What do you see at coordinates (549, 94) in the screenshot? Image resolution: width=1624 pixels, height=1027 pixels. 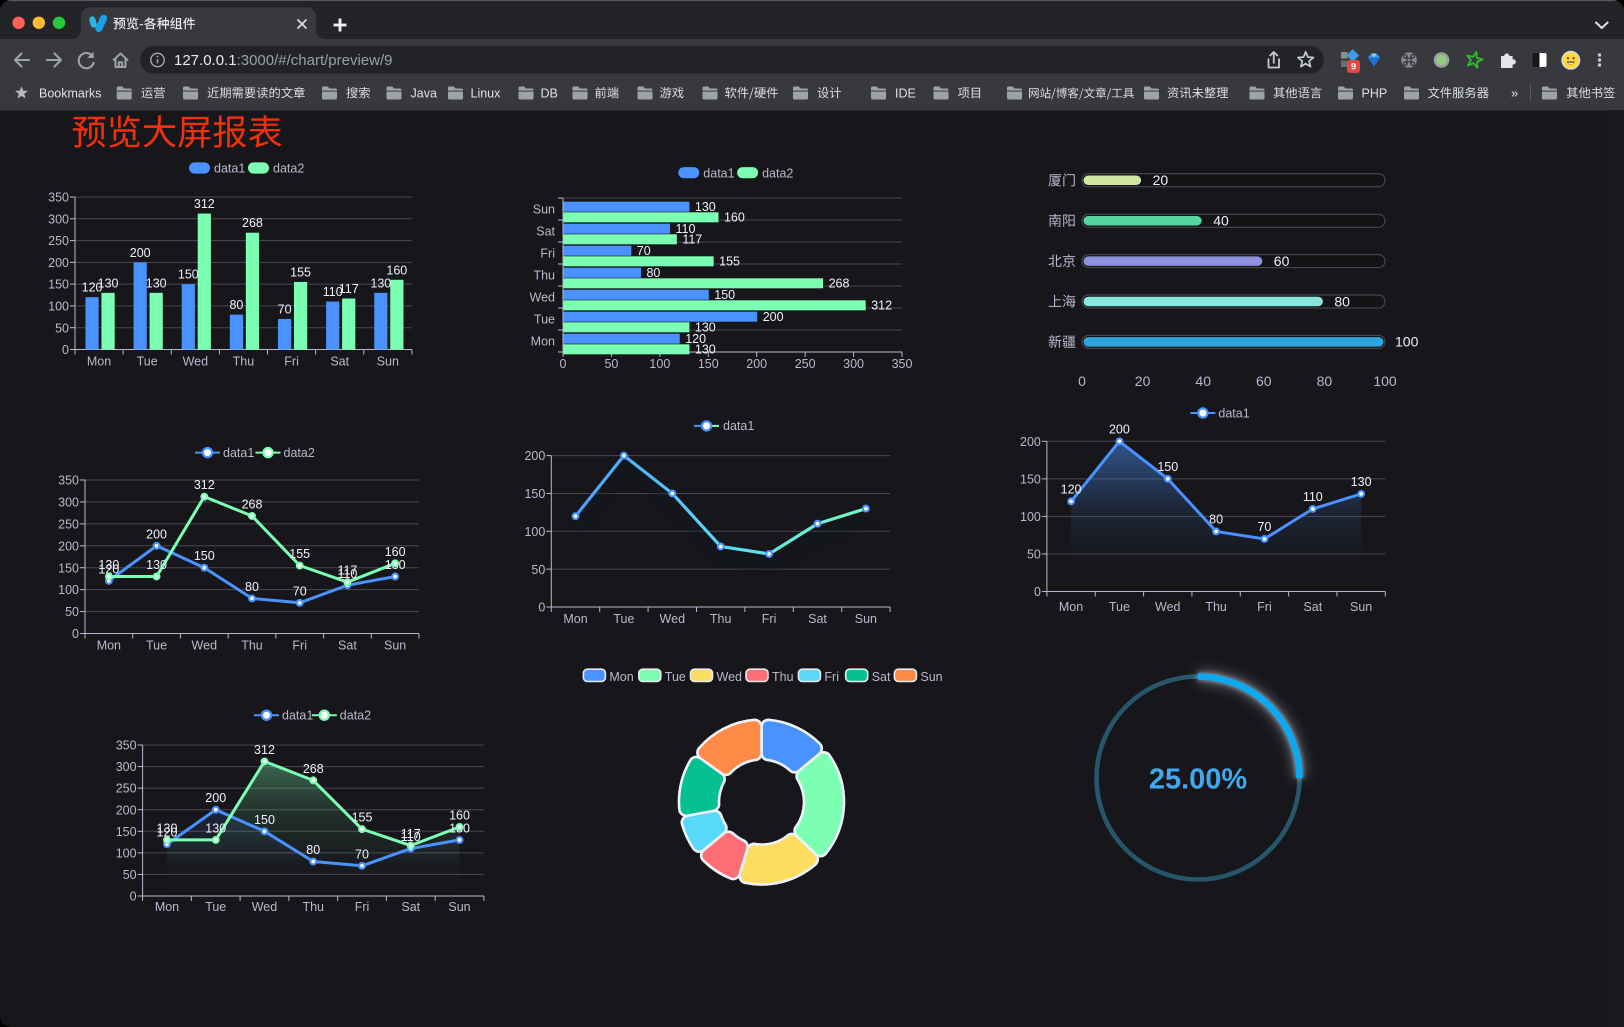 I see `svg-text: DB` at bounding box center [549, 94].